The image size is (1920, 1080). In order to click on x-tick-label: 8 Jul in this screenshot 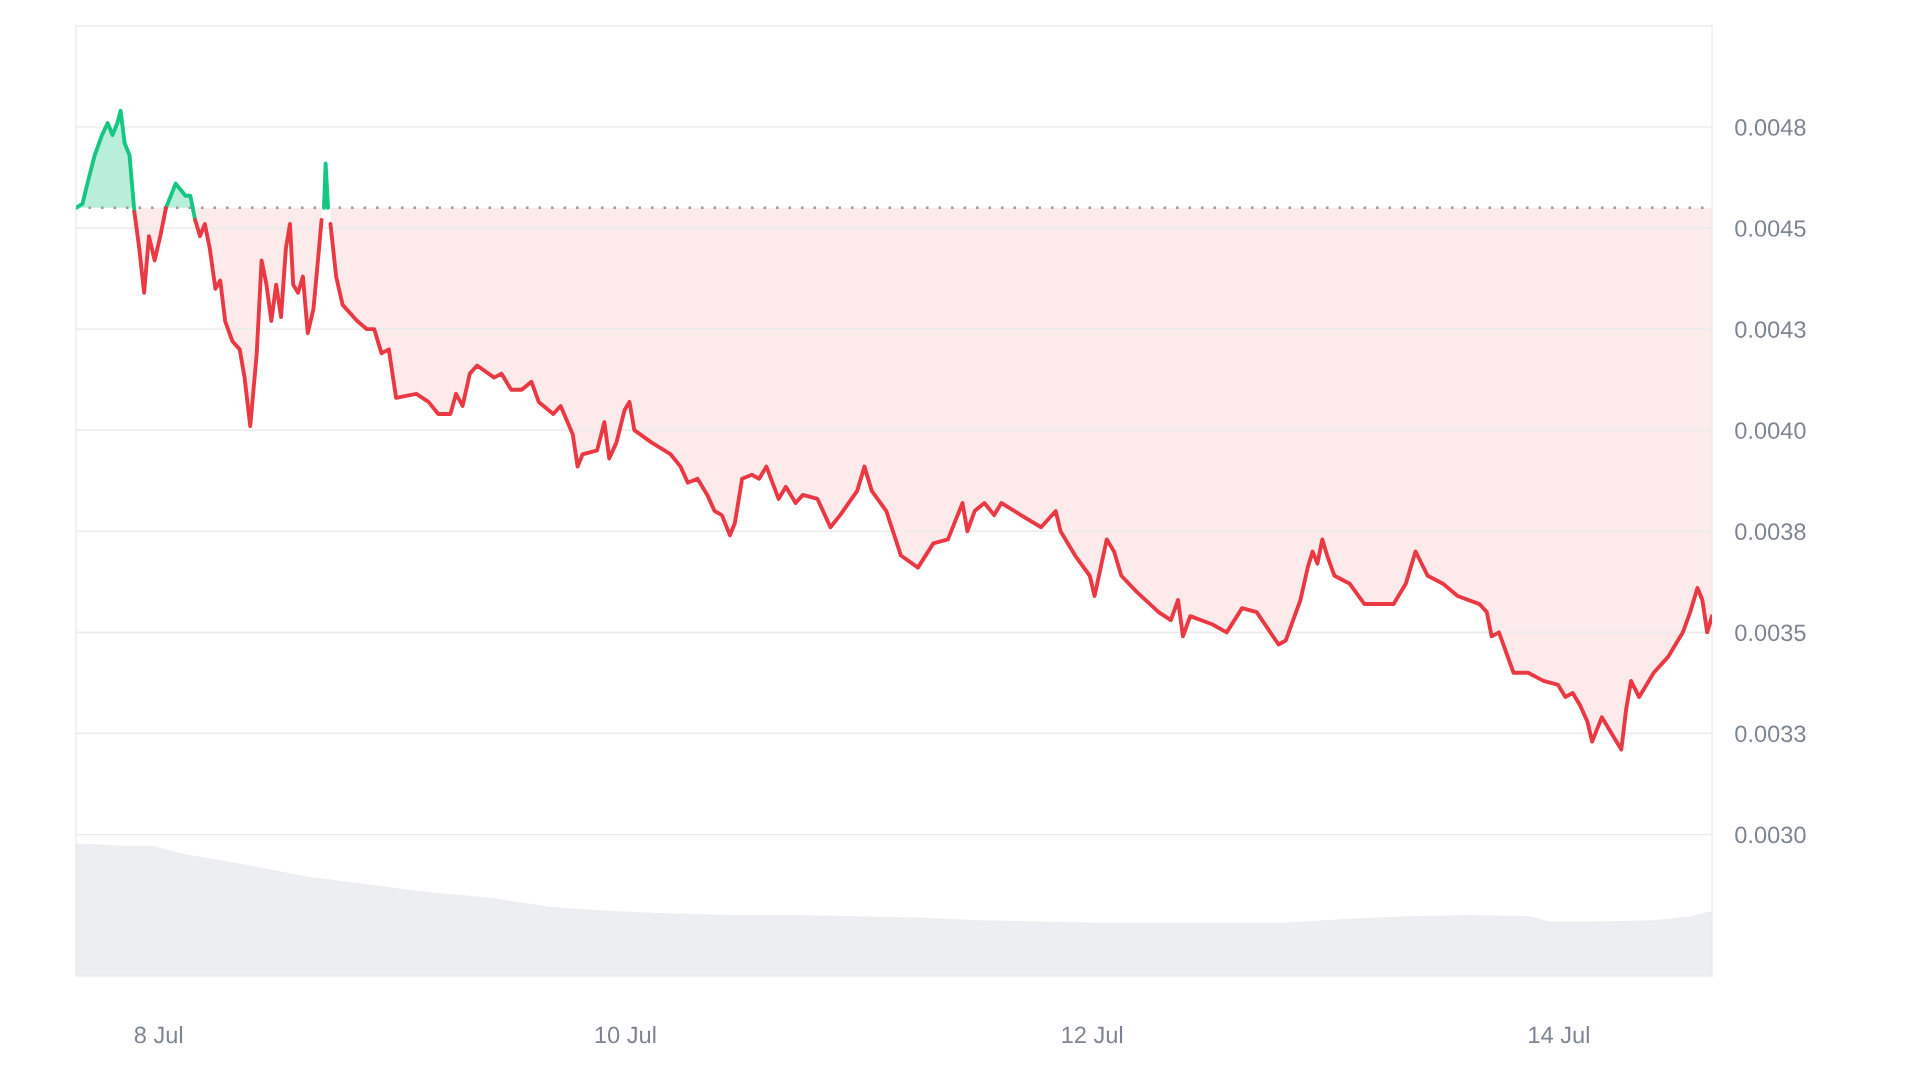, I will do `click(158, 1035)`.